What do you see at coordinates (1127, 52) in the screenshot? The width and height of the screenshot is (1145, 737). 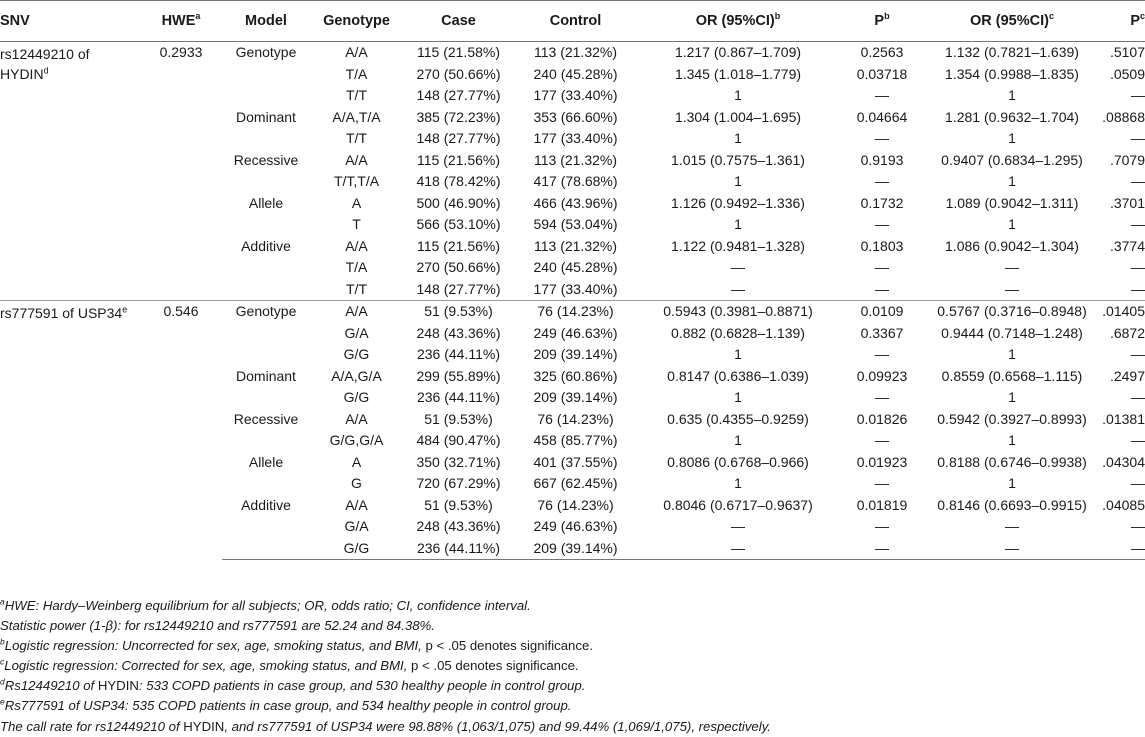 I see `cell-p-corrected: .5107` at bounding box center [1127, 52].